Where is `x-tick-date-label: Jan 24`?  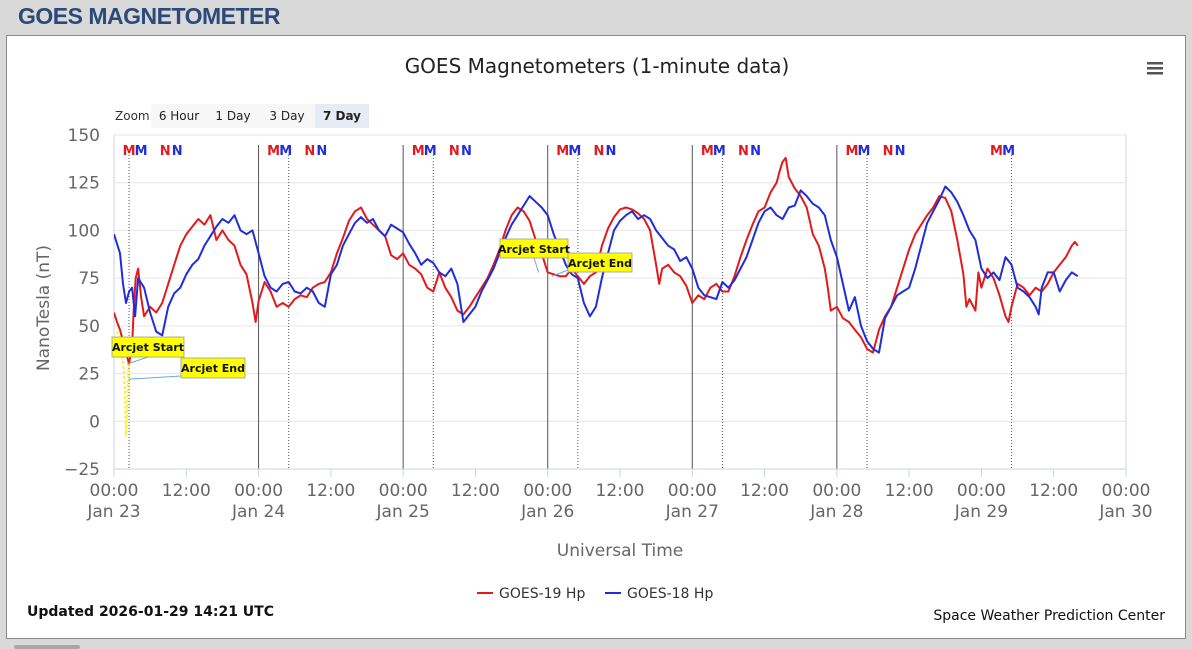
x-tick-date-label: Jan 24 is located at coordinates (258, 512).